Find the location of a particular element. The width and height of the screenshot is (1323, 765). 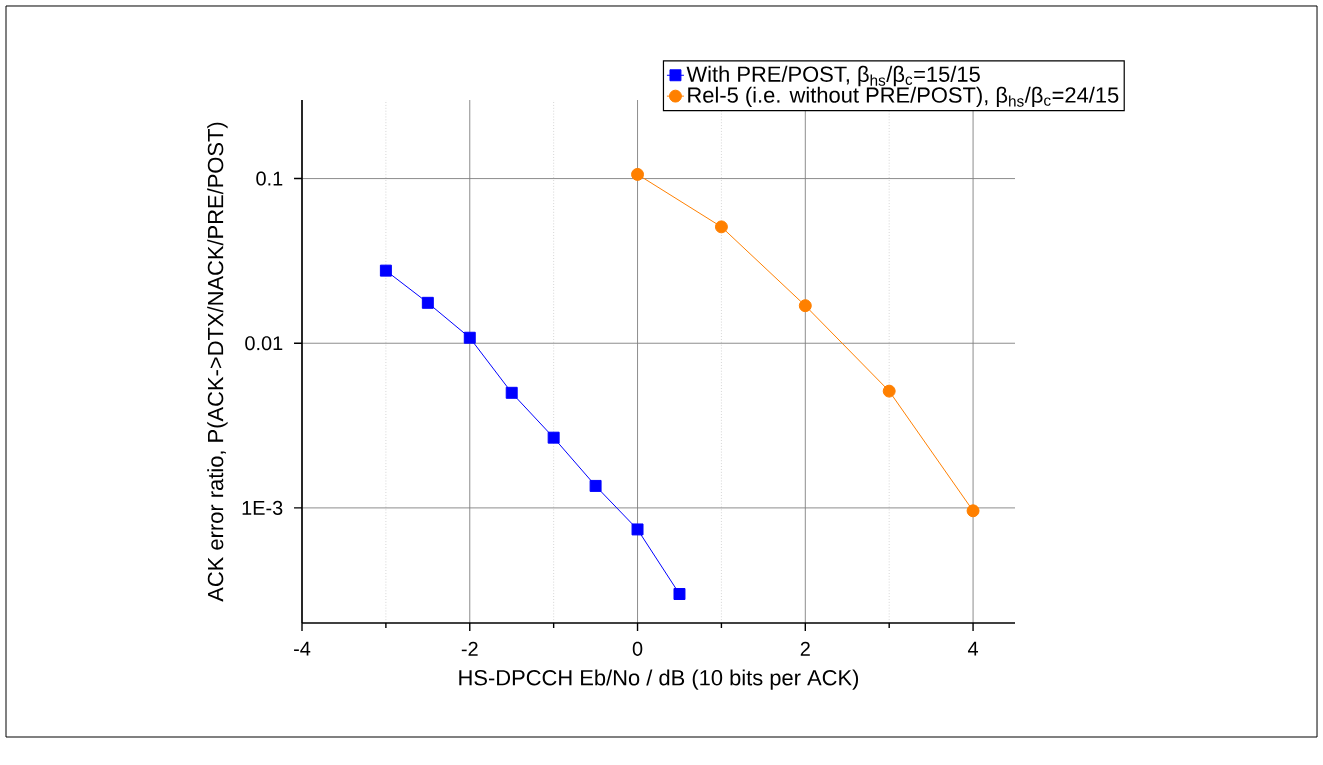

y-tick-label: 1E-3 is located at coordinates (262, 507).